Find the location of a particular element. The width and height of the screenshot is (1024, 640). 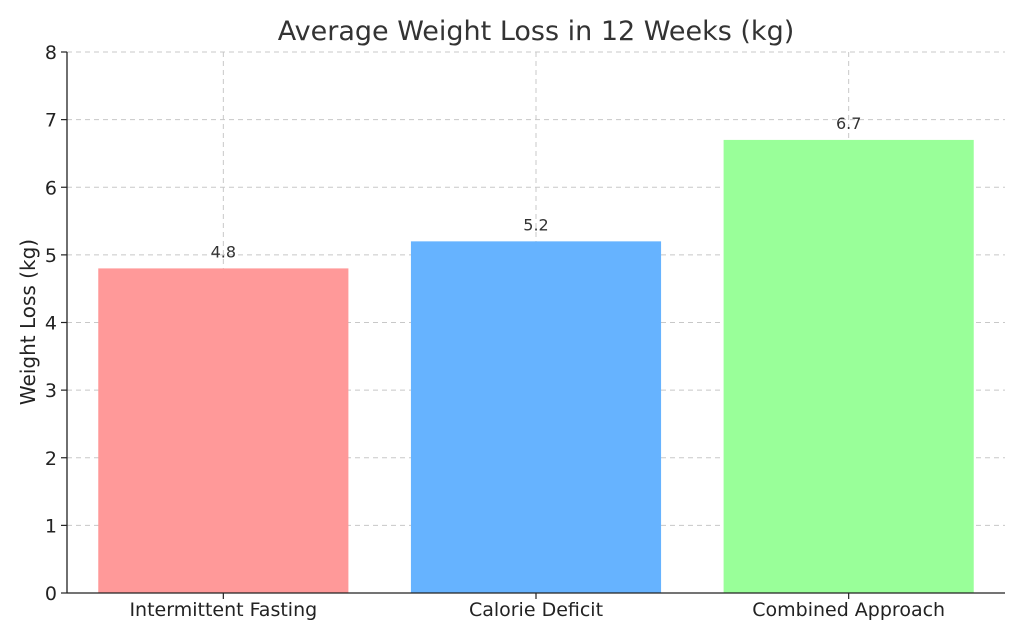

data-label: 6.7 is located at coordinates (848, 123).